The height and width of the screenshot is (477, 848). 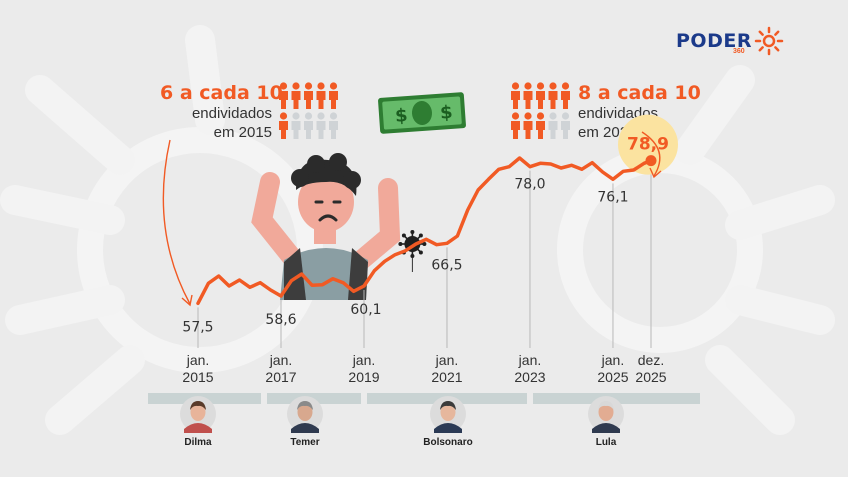 I want to click on brand-name: PODER, so click(x=714, y=41).